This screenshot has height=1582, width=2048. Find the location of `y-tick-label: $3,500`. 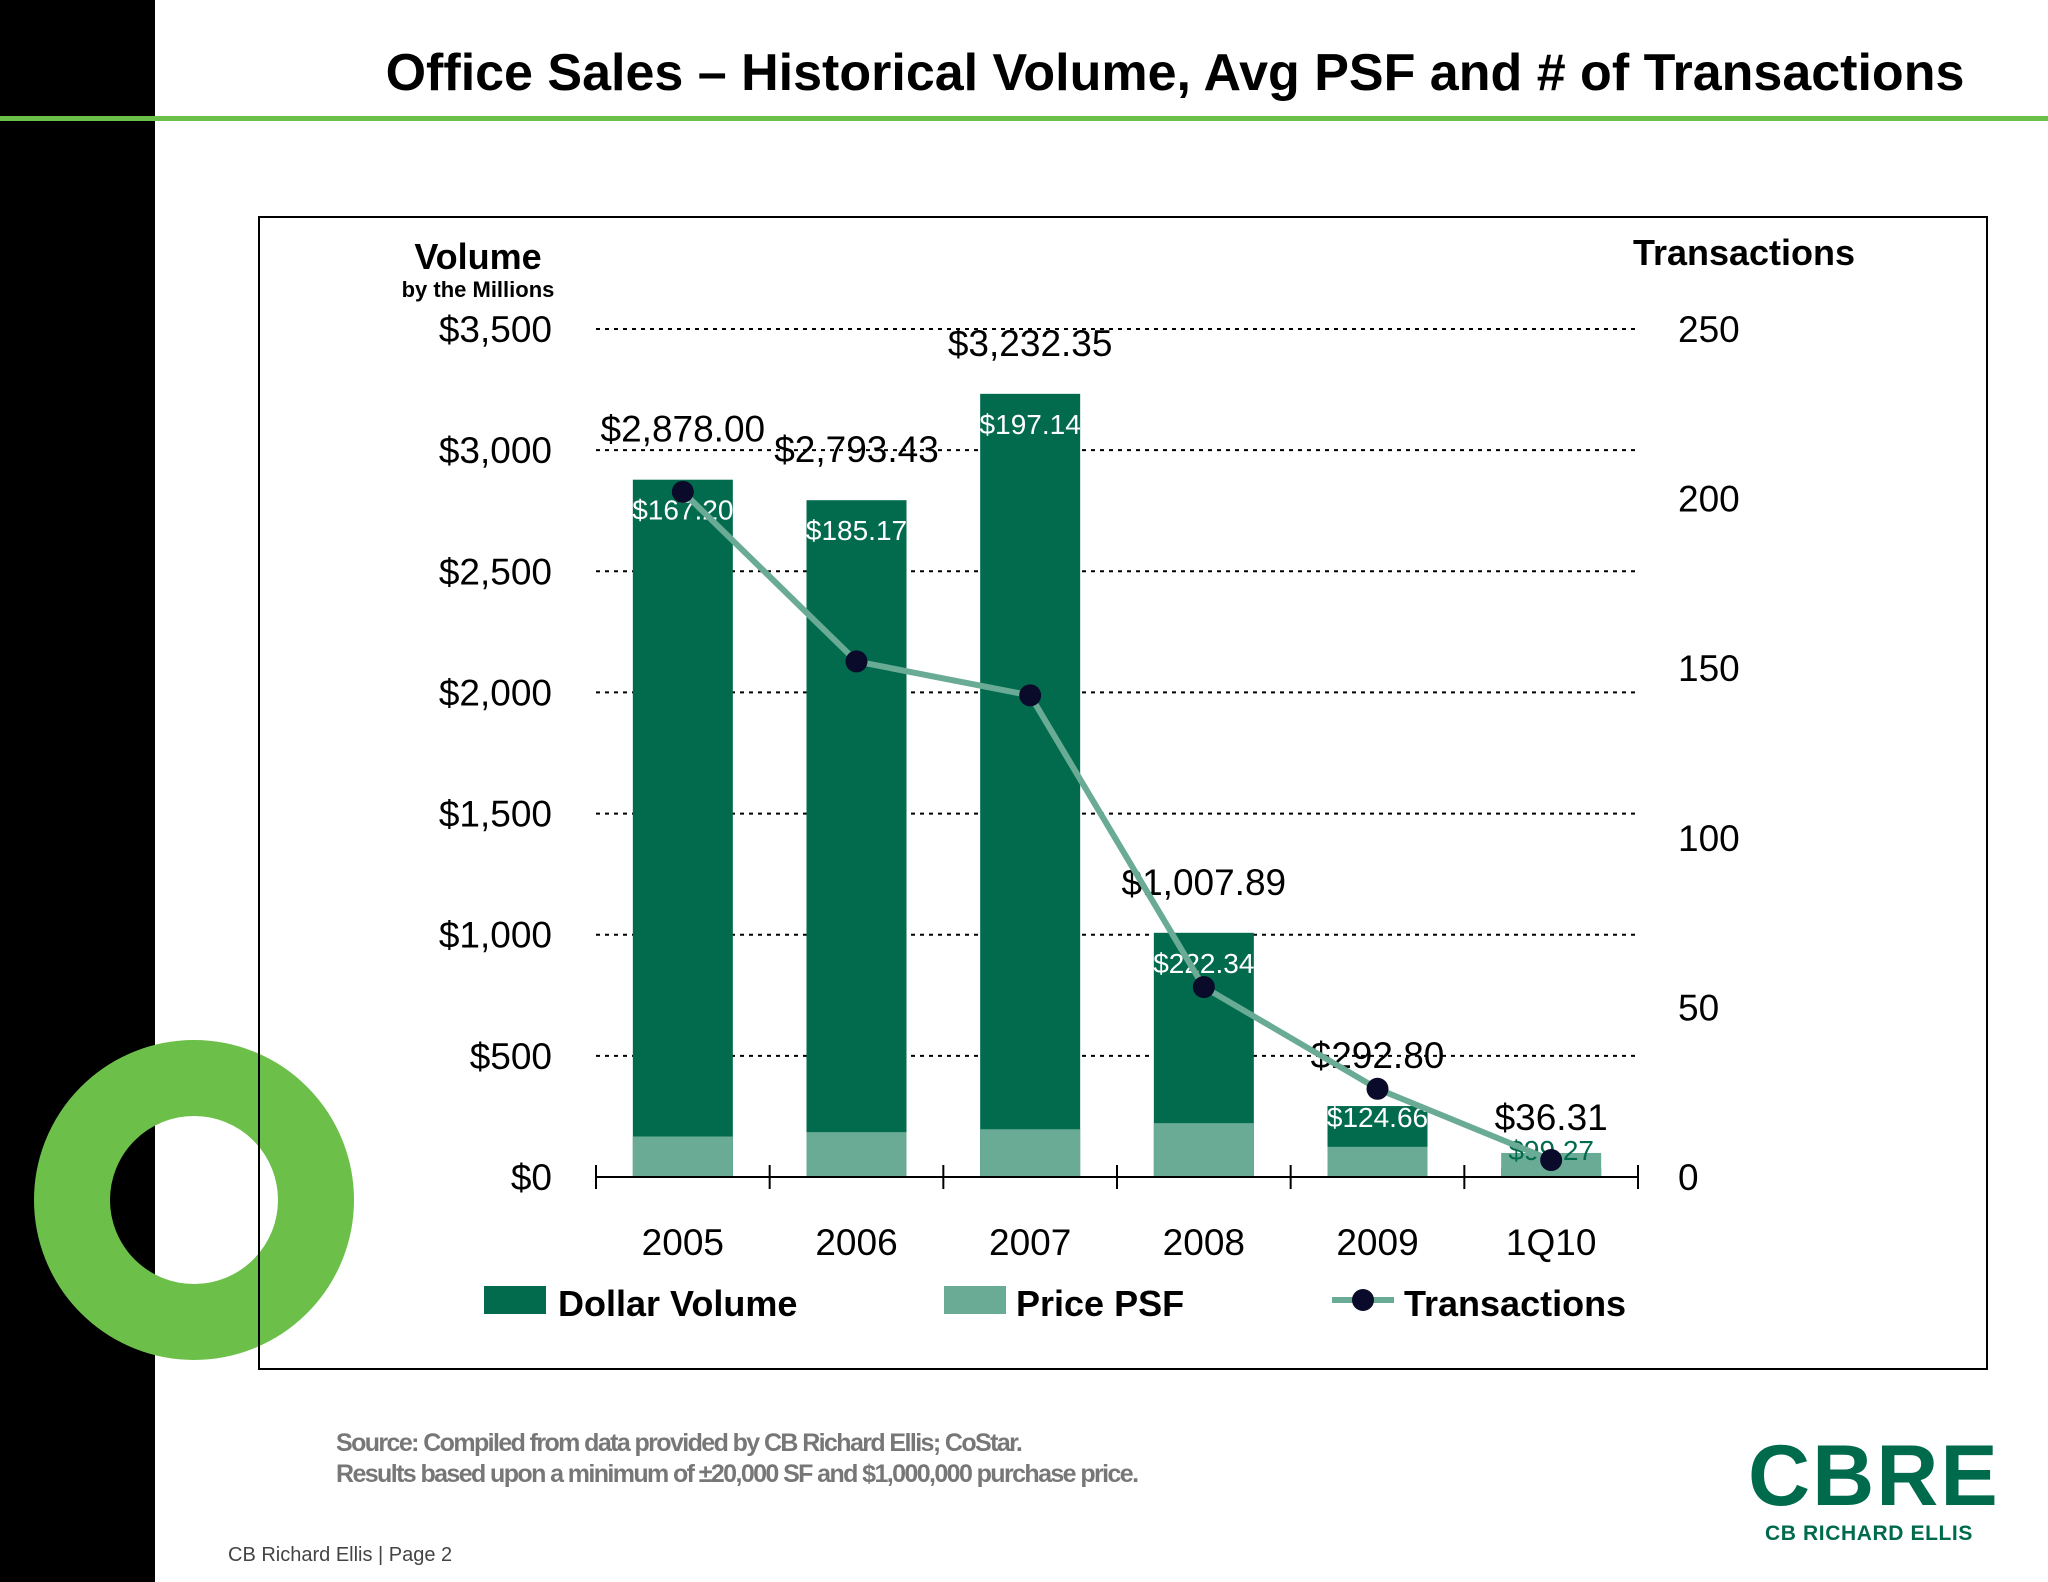

y-tick-label: $3,500 is located at coordinates (495, 329).